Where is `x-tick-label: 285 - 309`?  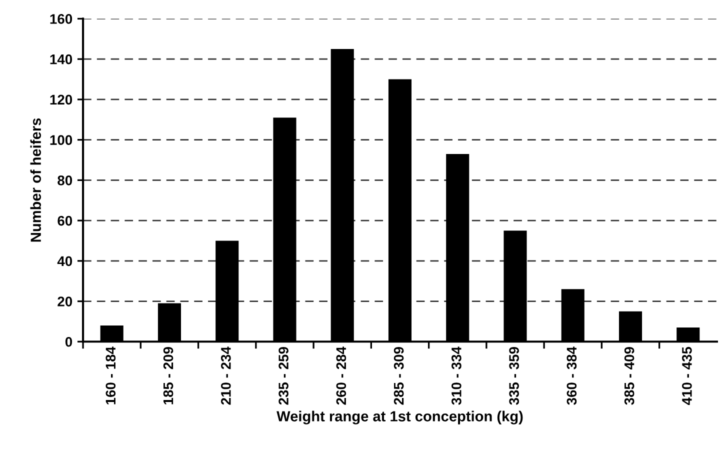
x-tick-label: 285 - 309 is located at coordinates (399, 376).